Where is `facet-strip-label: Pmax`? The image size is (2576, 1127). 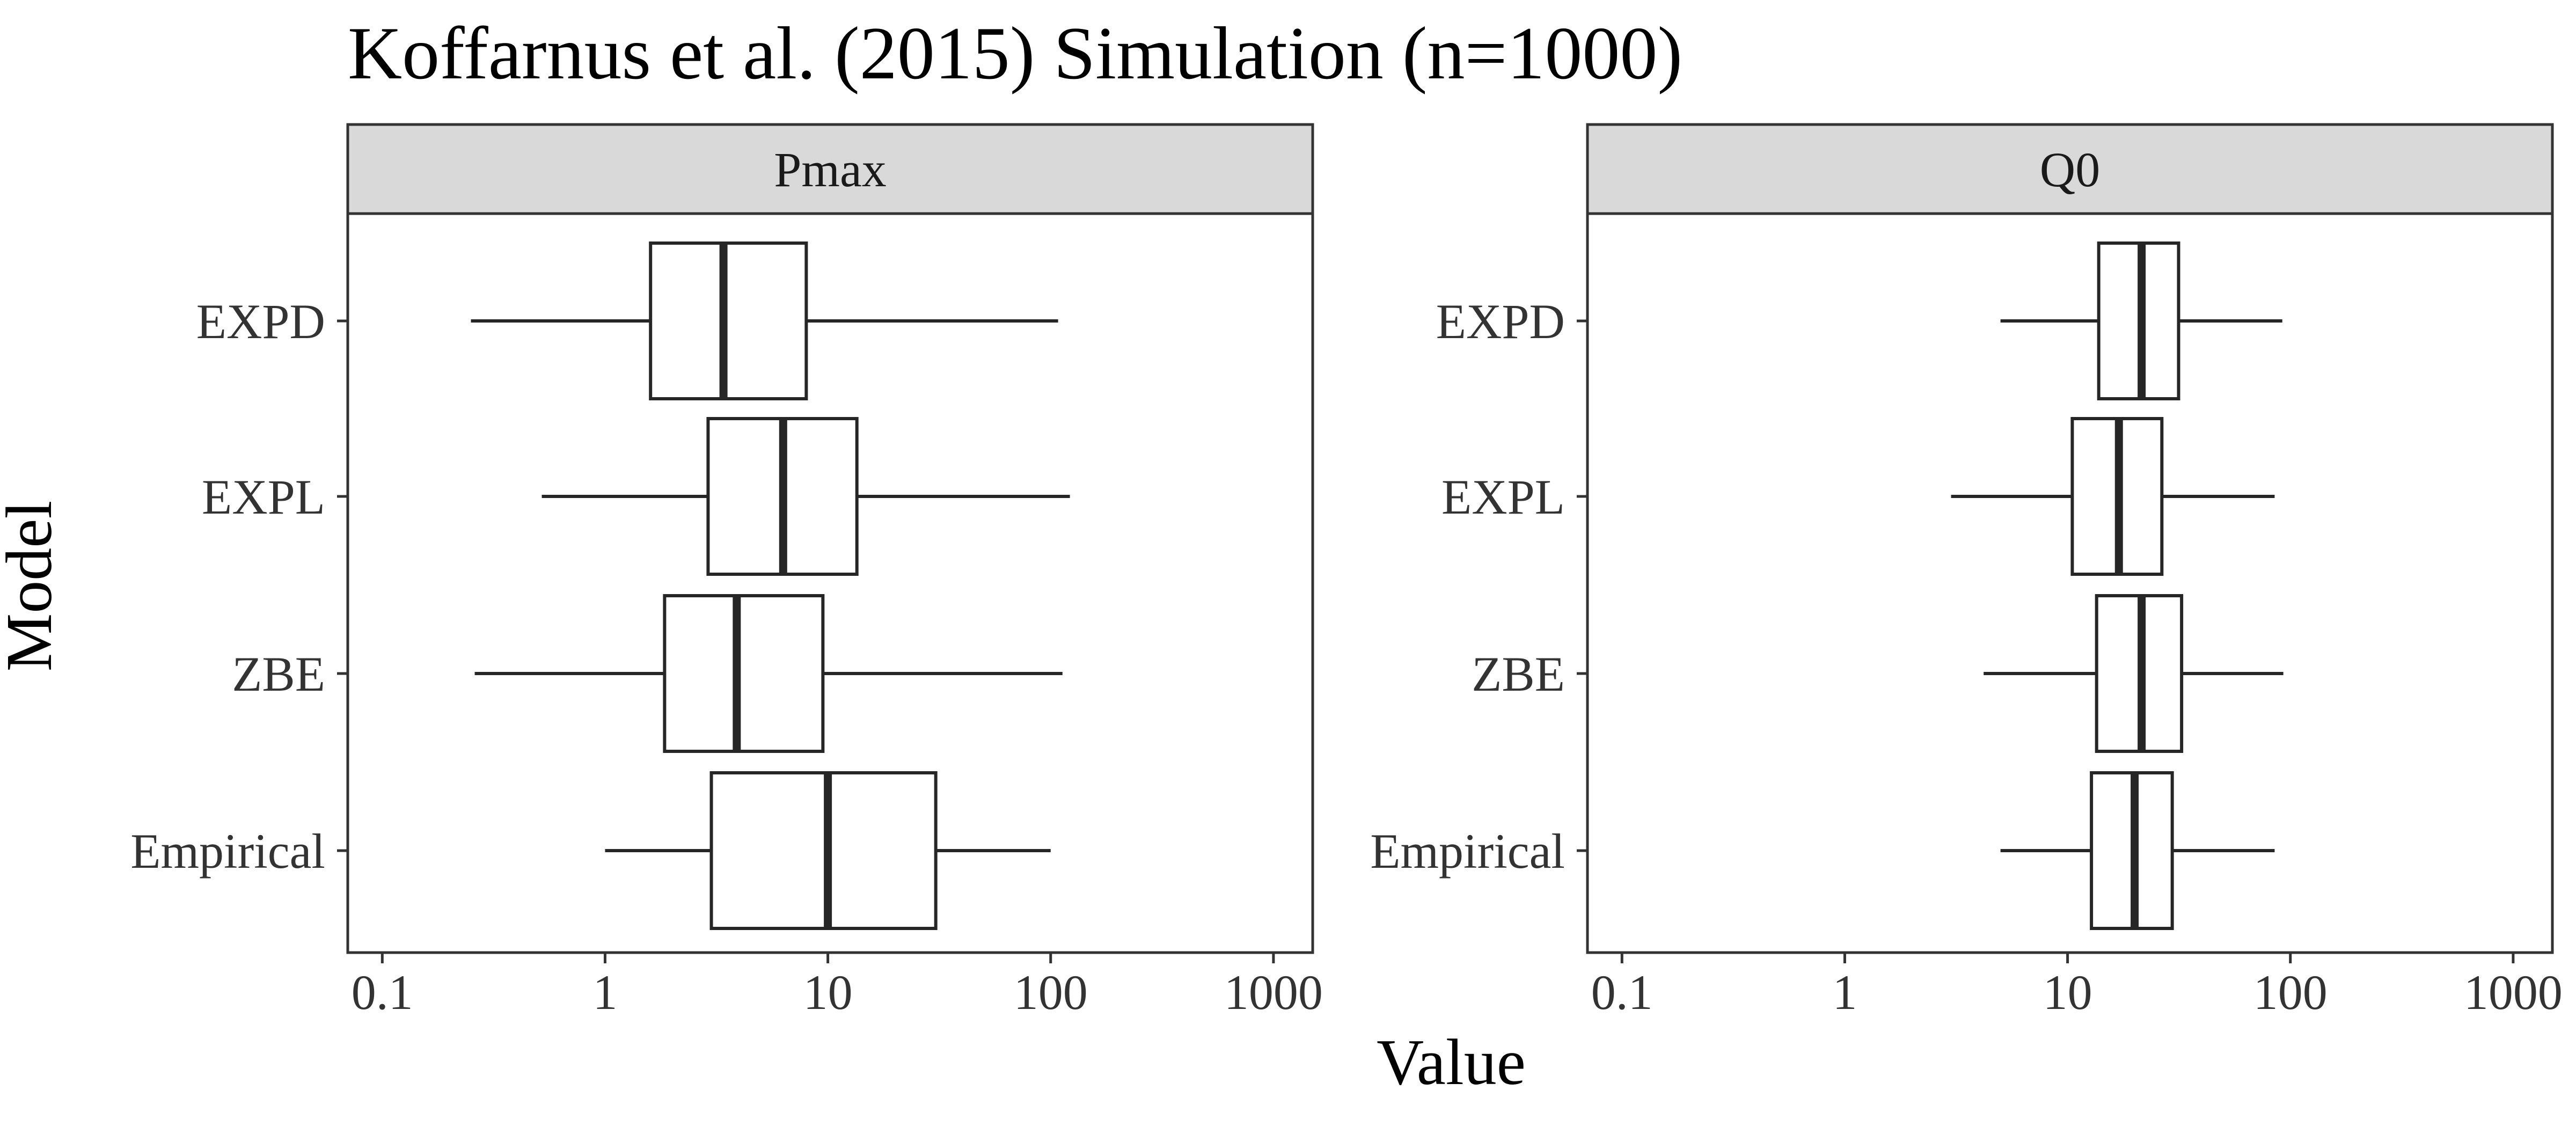
facet-strip-label: Pmax is located at coordinates (830, 169).